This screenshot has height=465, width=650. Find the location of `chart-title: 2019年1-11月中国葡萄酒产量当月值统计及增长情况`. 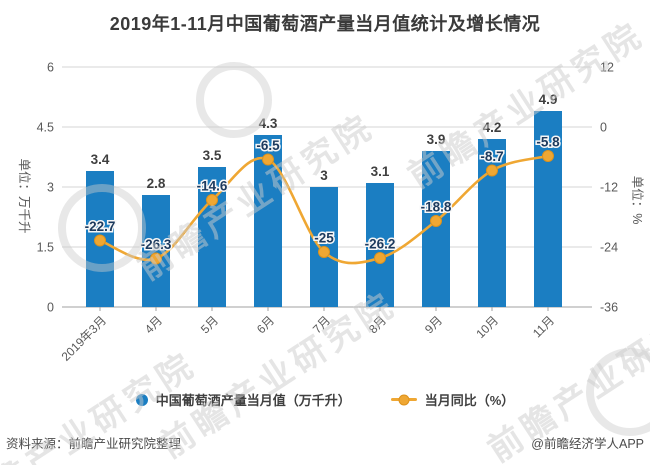

chart-title: 2019年1-11月中国葡萄酒产量当月值统计及增长情况 is located at coordinates (325, 24).